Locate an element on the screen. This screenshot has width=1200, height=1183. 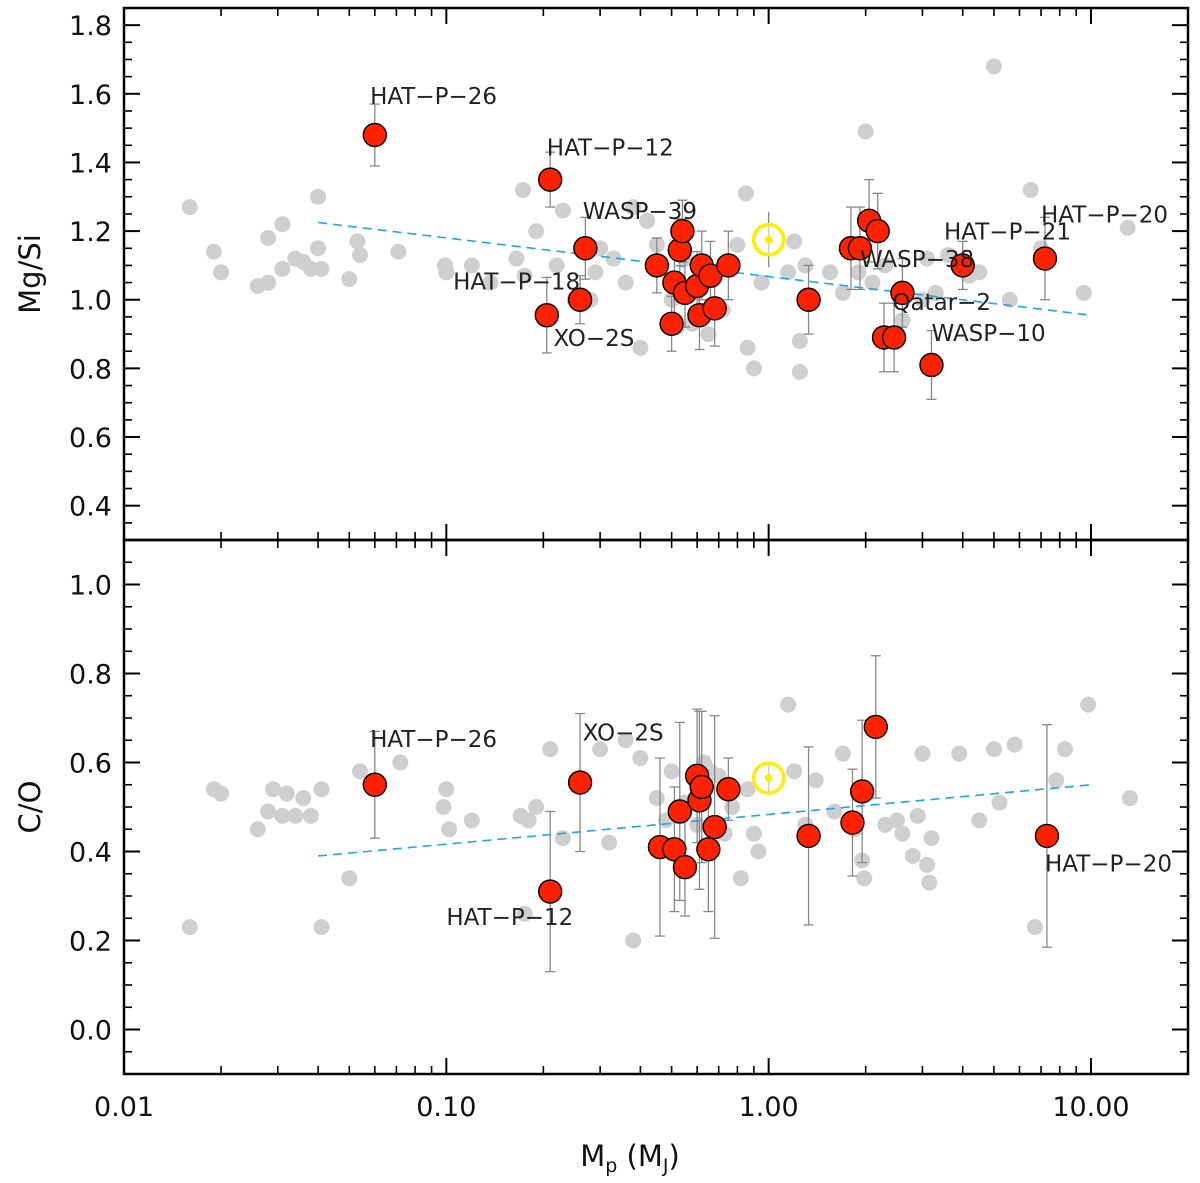
mgsi-y-tick-label: 0.6 is located at coordinates (90, 438).